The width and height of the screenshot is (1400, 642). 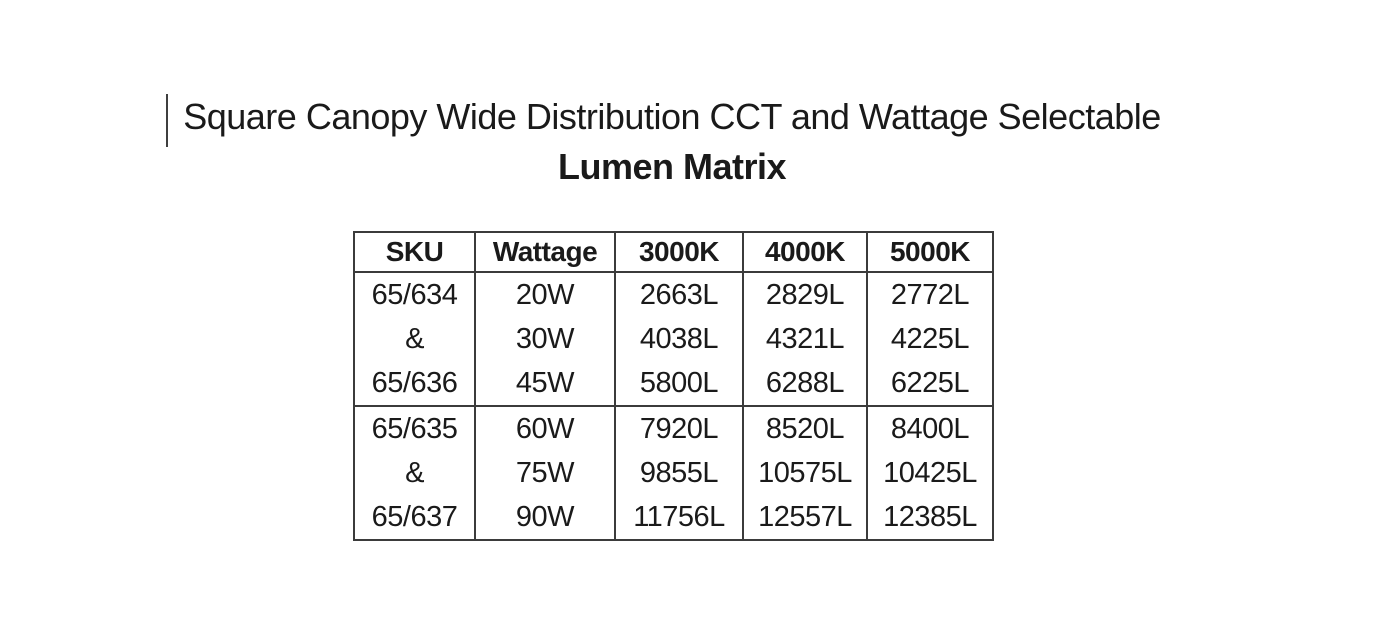 What do you see at coordinates (805, 295) in the screenshot?
I see `lumen-value: 2829L` at bounding box center [805, 295].